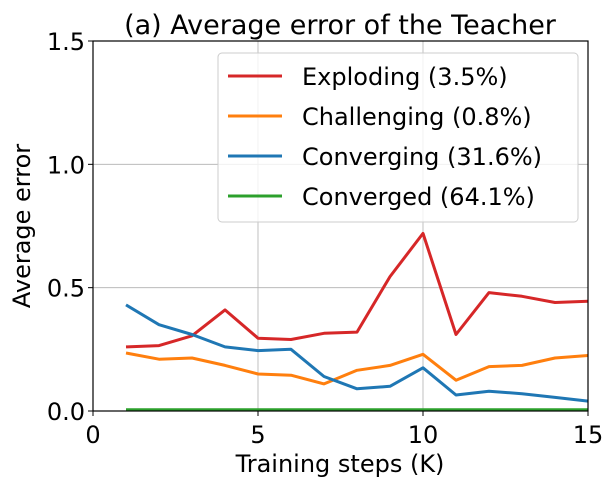 This screenshot has height=488, width=616. Describe the element at coordinates (417, 117) in the screenshot. I see `legend-label: Challenging (0.8%)` at that location.